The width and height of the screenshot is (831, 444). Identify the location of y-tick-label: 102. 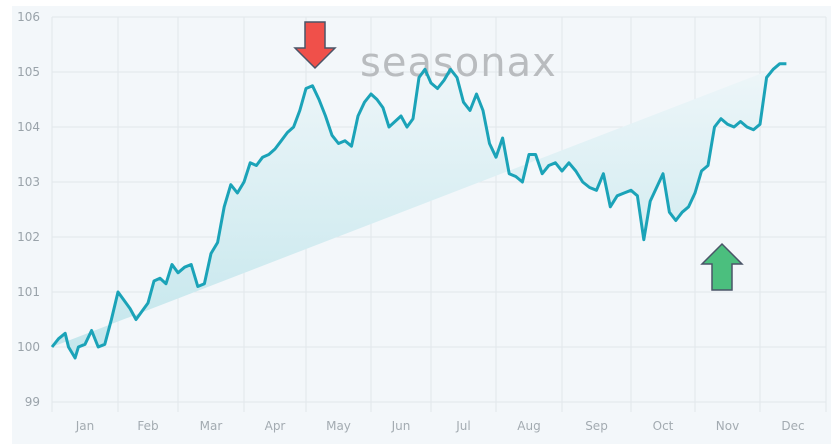
(28, 237).